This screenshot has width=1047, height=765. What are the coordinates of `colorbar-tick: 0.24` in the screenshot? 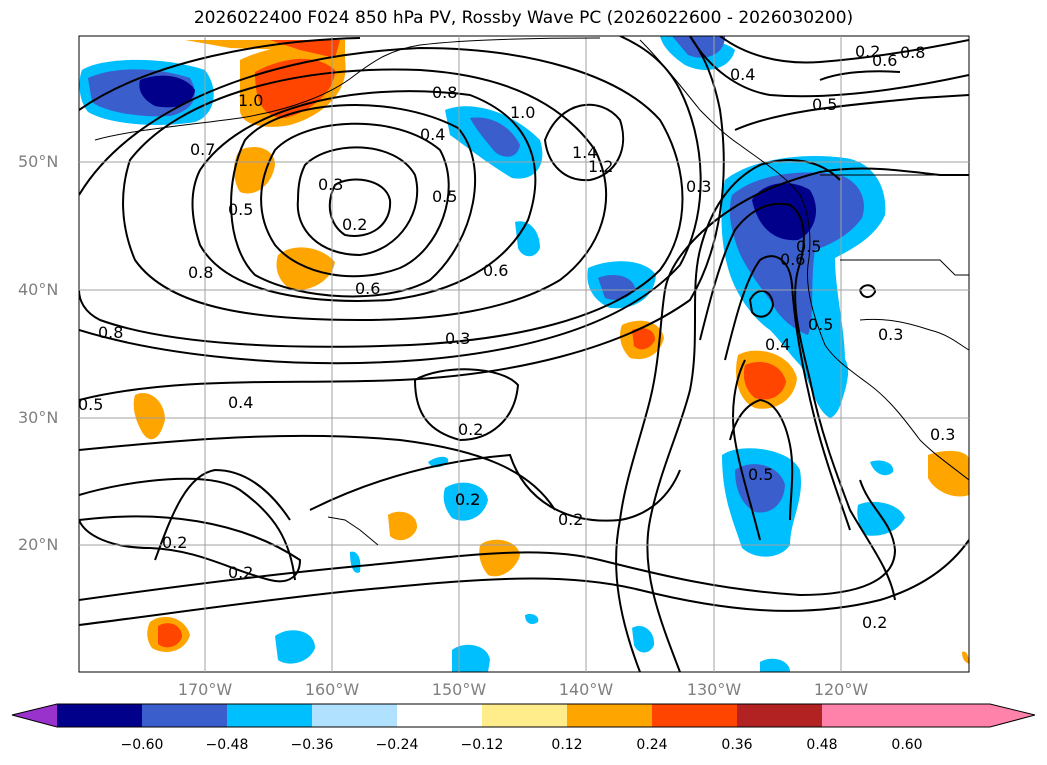 It's located at (652, 745).